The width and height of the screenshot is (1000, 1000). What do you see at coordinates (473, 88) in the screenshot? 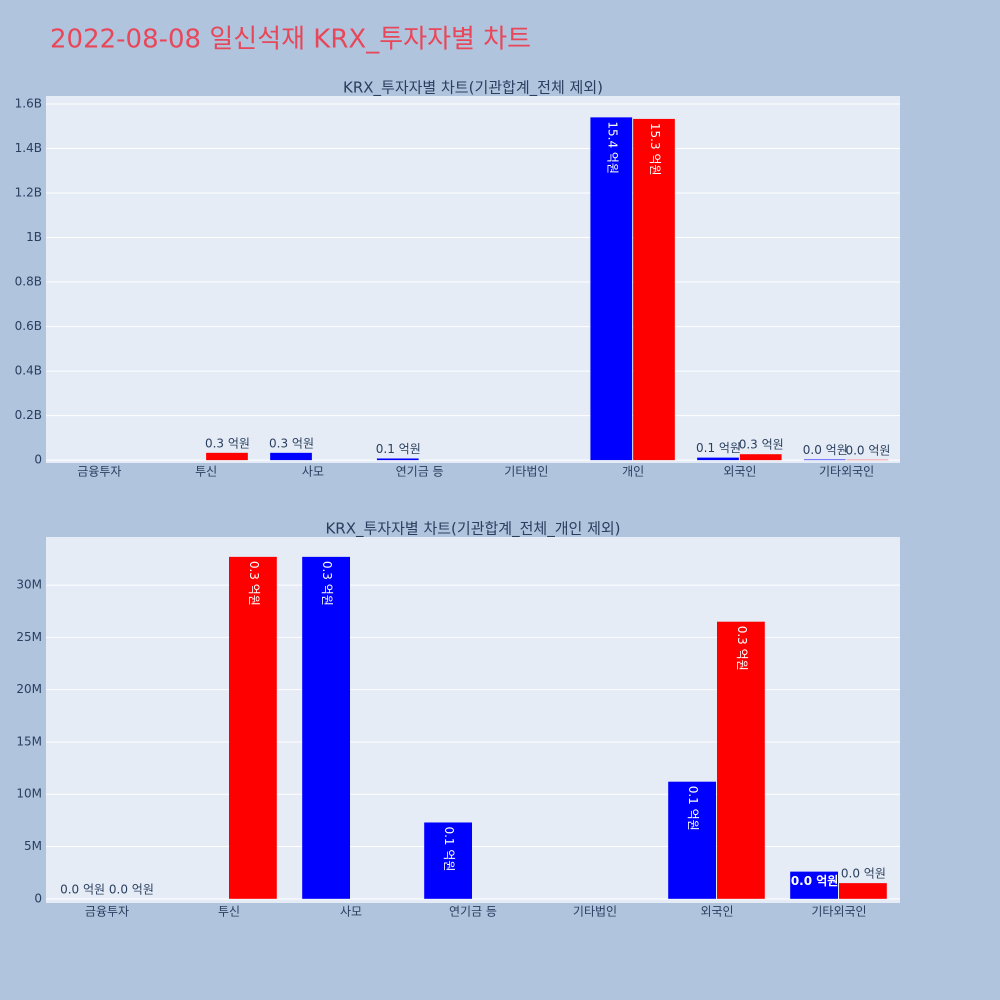
I see `chart-title: KRX_투자자별 차트(기관합계_전체 제외)` at bounding box center [473, 88].